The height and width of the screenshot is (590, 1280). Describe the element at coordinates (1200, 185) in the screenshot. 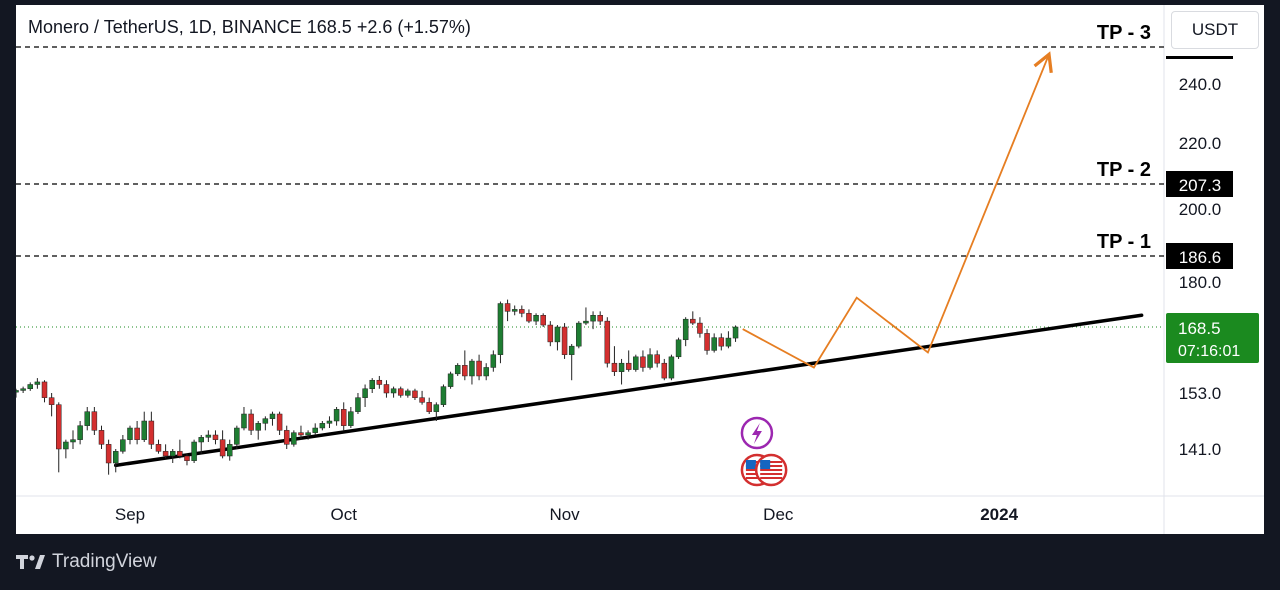

I see `price-axis-marker-label: 207.3` at that location.